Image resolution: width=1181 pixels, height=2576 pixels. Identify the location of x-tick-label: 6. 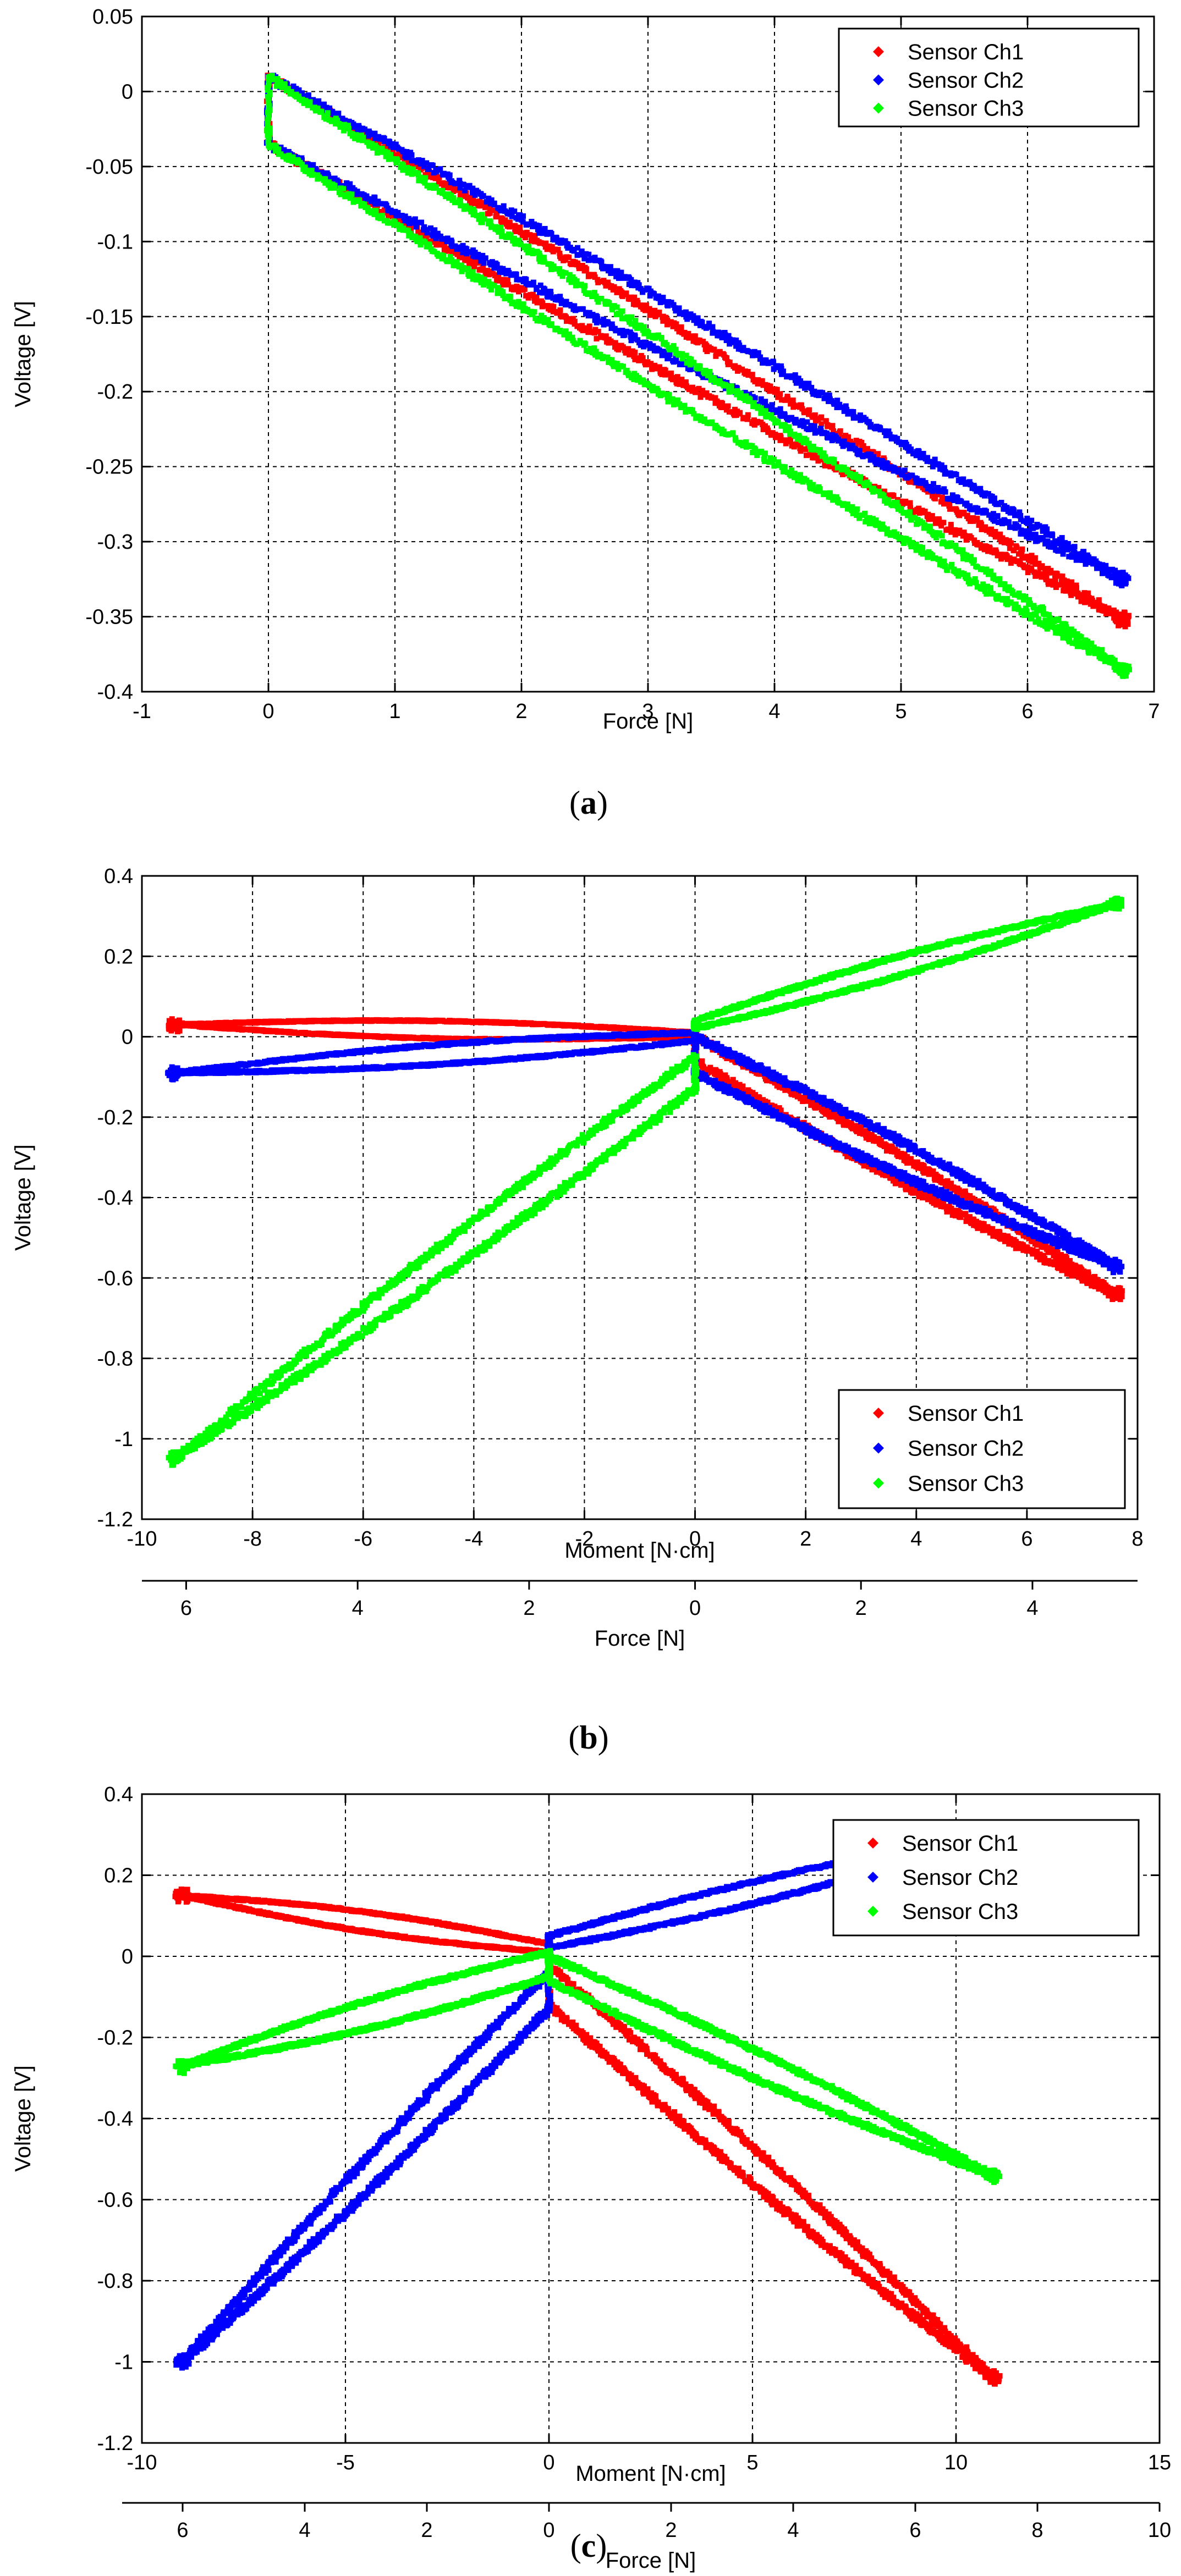
(1027, 711).